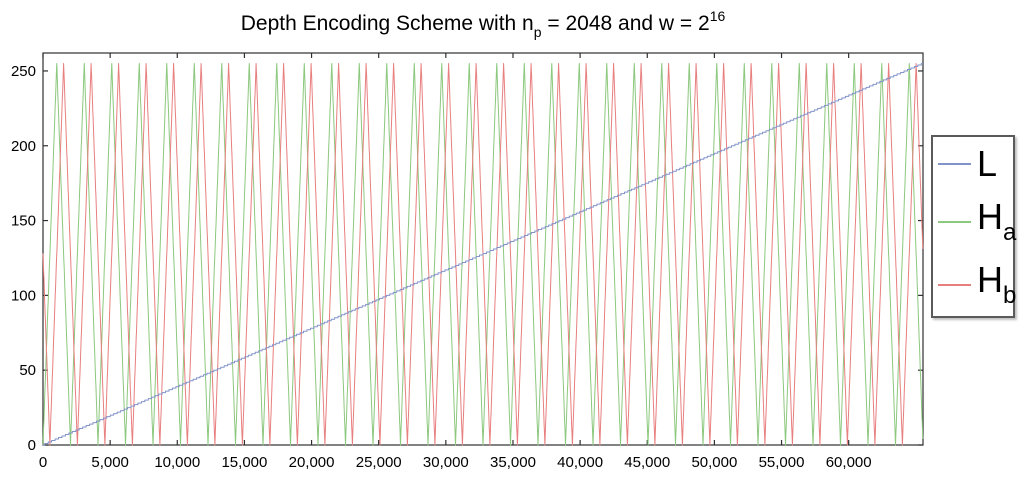  I want to click on legend-label-L: L, so click(987, 163).